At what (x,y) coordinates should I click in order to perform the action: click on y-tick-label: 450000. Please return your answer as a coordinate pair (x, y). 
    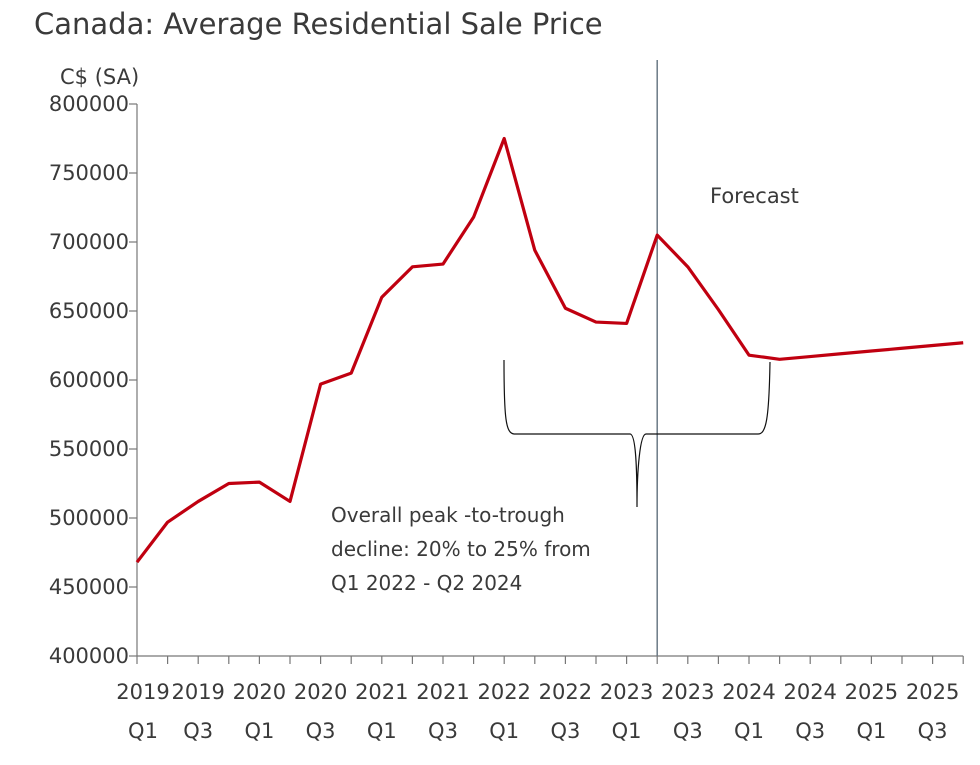
    Looking at the image, I should click on (89, 587).